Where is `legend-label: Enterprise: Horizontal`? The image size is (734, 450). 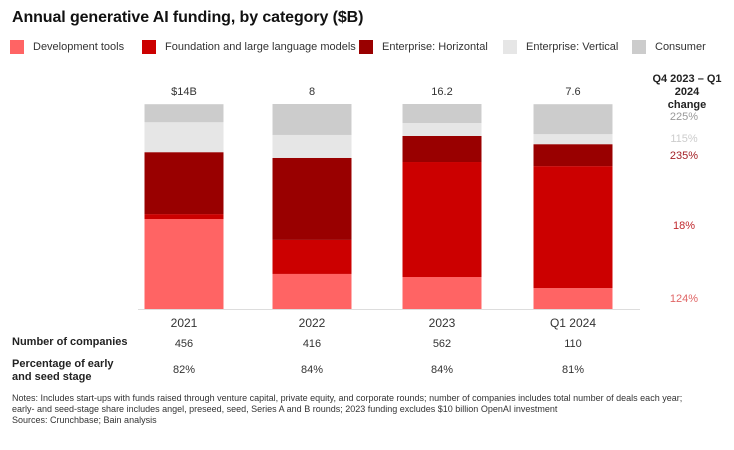 legend-label: Enterprise: Horizontal is located at coordinates (435, 47).